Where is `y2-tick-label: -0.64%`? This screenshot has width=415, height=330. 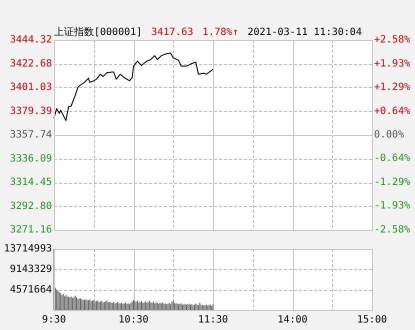
y2-tick-label: -0.64% is located at coordinates (392, 158).